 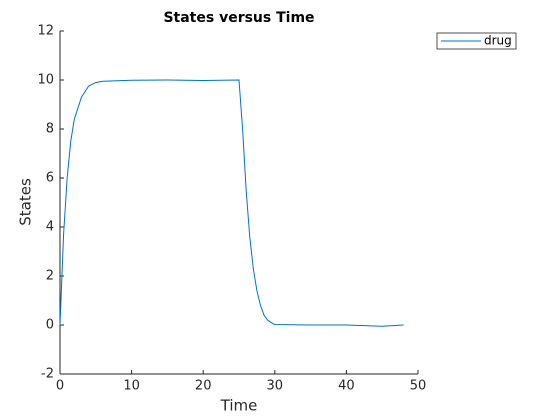 I want to click on y-tick-label: 4, so click(x=50, y=227).